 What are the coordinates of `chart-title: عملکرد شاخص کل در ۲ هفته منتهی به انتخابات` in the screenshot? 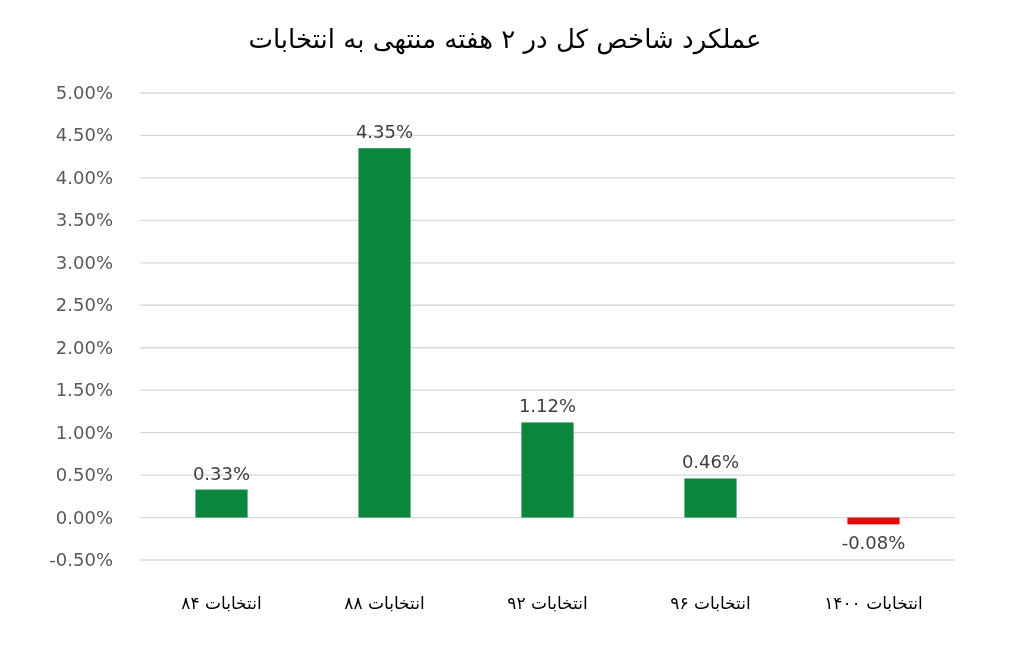 It's located at (505, 39).